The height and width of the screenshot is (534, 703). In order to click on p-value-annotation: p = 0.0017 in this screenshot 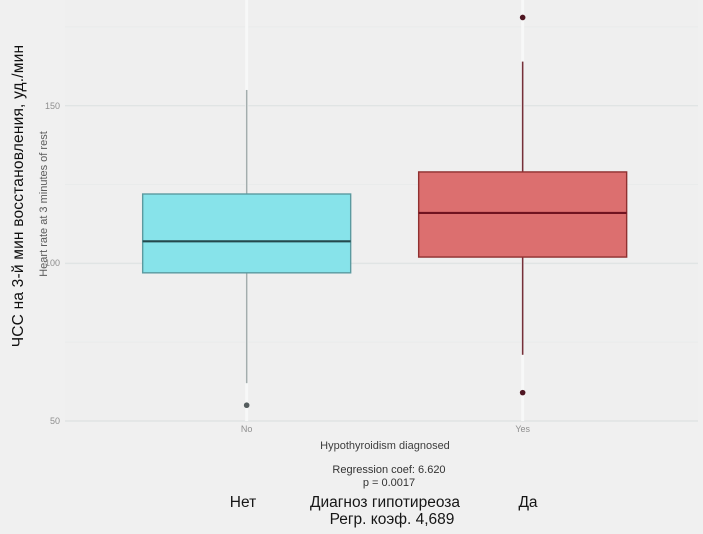, I will do `click(389, 483)`.